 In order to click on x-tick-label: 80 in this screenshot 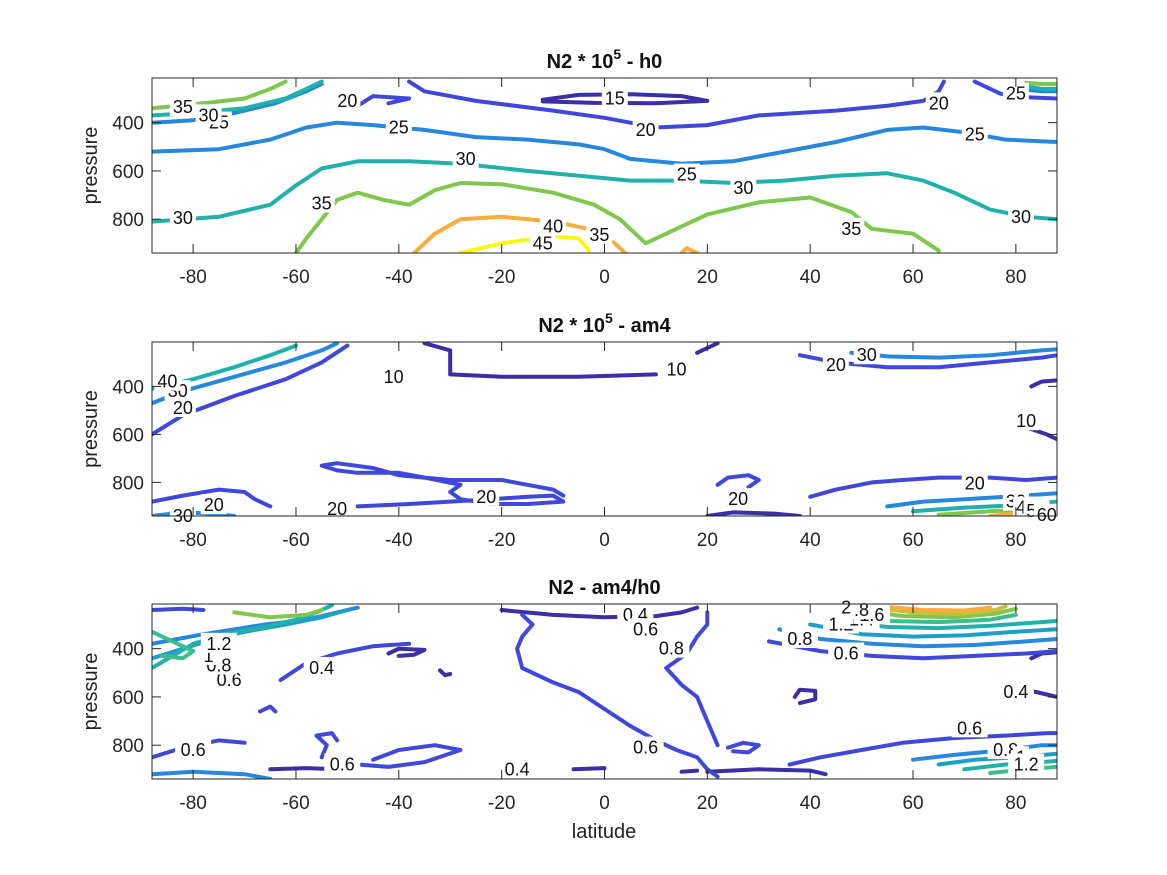, I will do `click(1015, 540)`.